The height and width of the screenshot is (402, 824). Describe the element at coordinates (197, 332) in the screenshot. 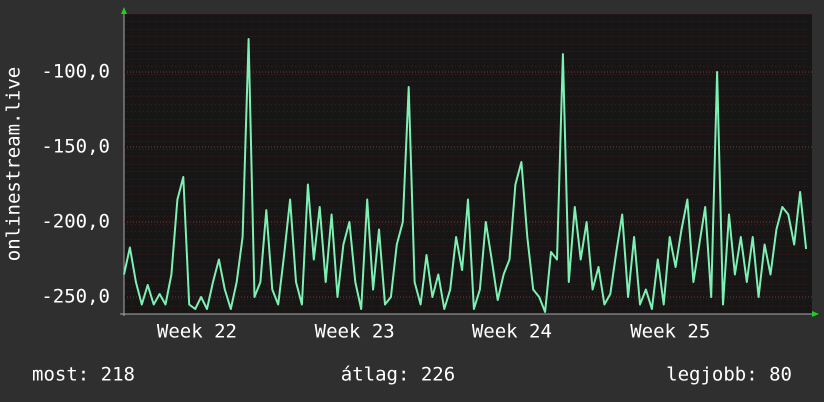

I see `x-tick-label: Week 22` at that location.